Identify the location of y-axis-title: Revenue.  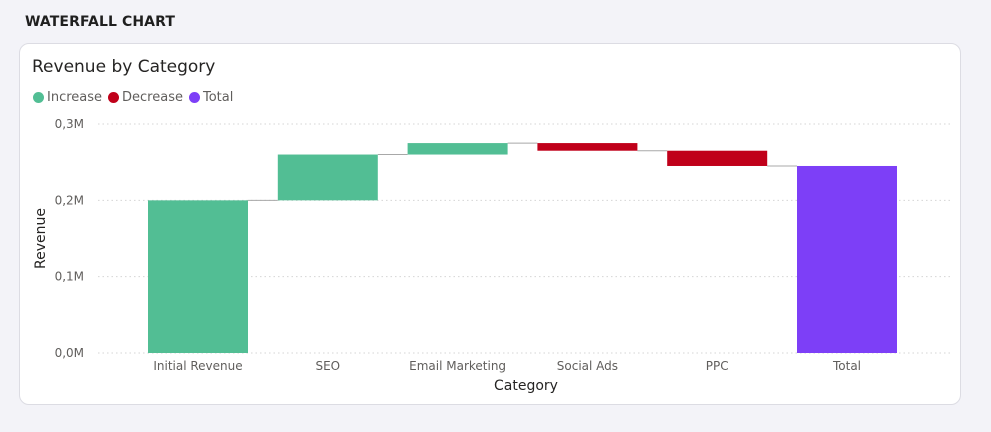
(41, 238).